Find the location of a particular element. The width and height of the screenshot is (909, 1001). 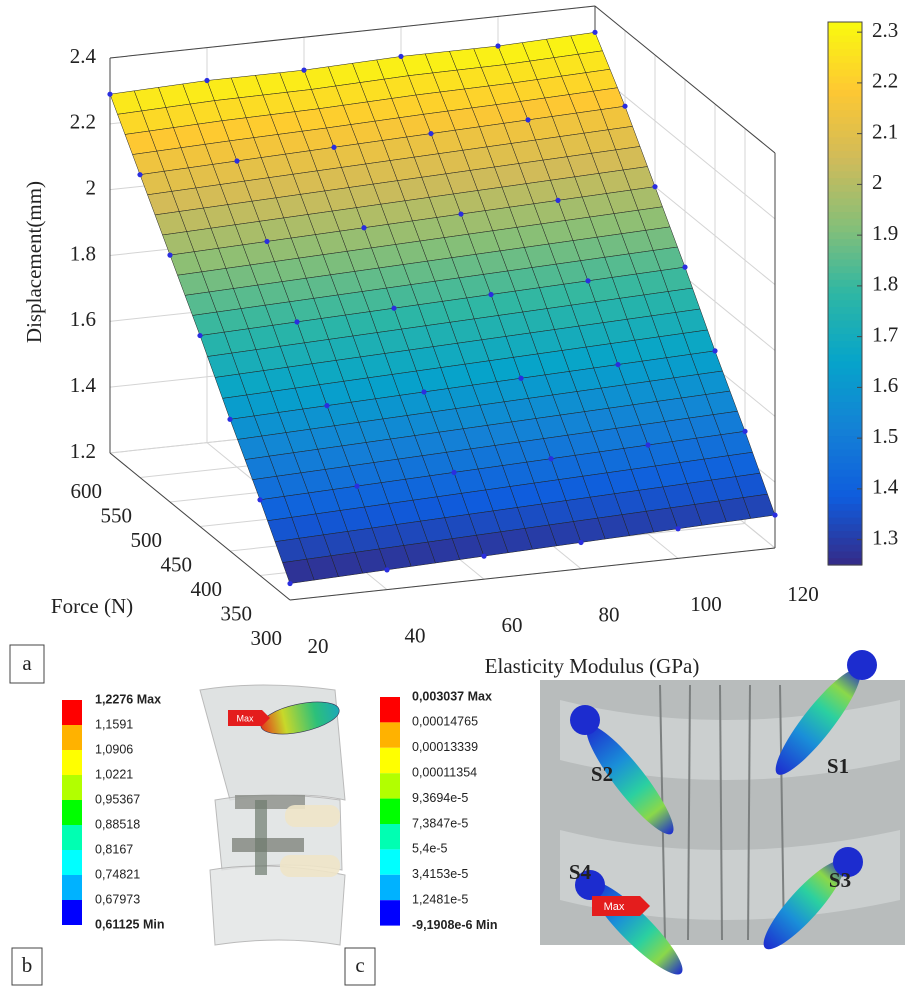

legend-label: 0,003037 Max is located at coordinates (452, 696).